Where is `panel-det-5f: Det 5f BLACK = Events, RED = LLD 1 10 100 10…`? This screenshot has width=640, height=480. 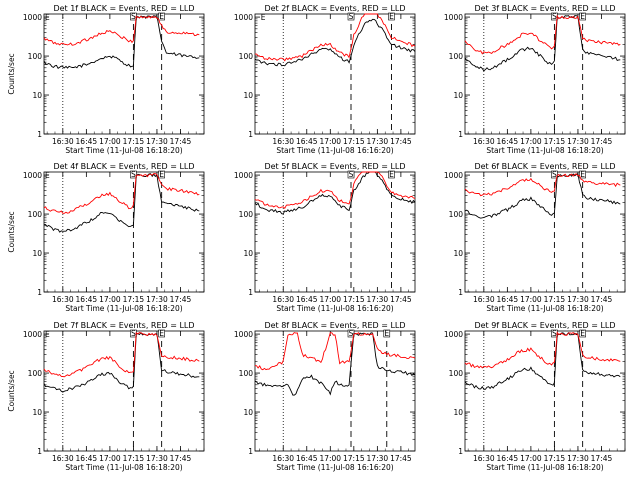 panel-det-5f: Det 5f BLACK = Events, RED = LLD 1 10 100 10… is located at coordinates (325, 237).